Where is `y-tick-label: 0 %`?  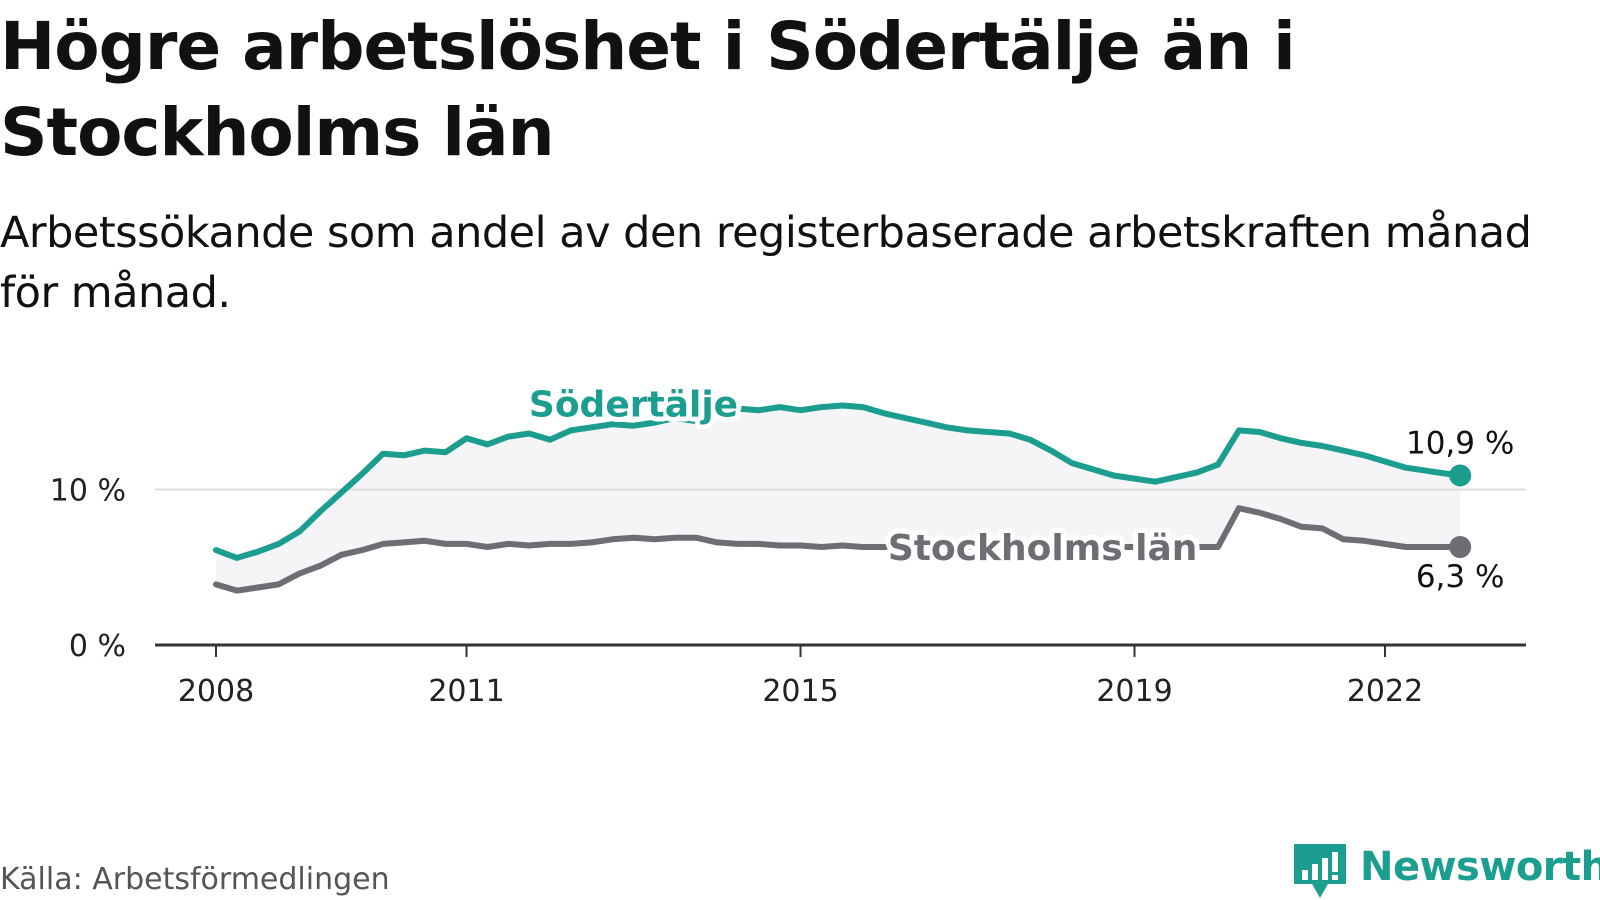 y-tick-label: 0 % is located at coordinates (97, 646).